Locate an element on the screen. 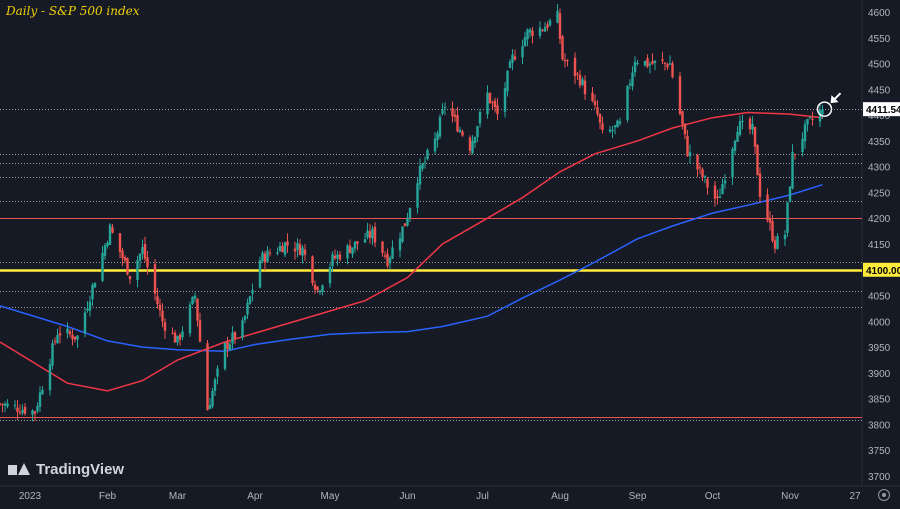 This screenshot has width=900, height=509. level-label-4100-bg is located at coordinates (881, 269).